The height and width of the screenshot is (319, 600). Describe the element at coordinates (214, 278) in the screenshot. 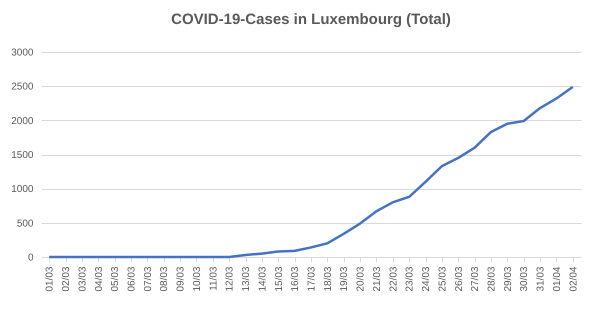

I see `x-tick-label: 11/03` at that location.